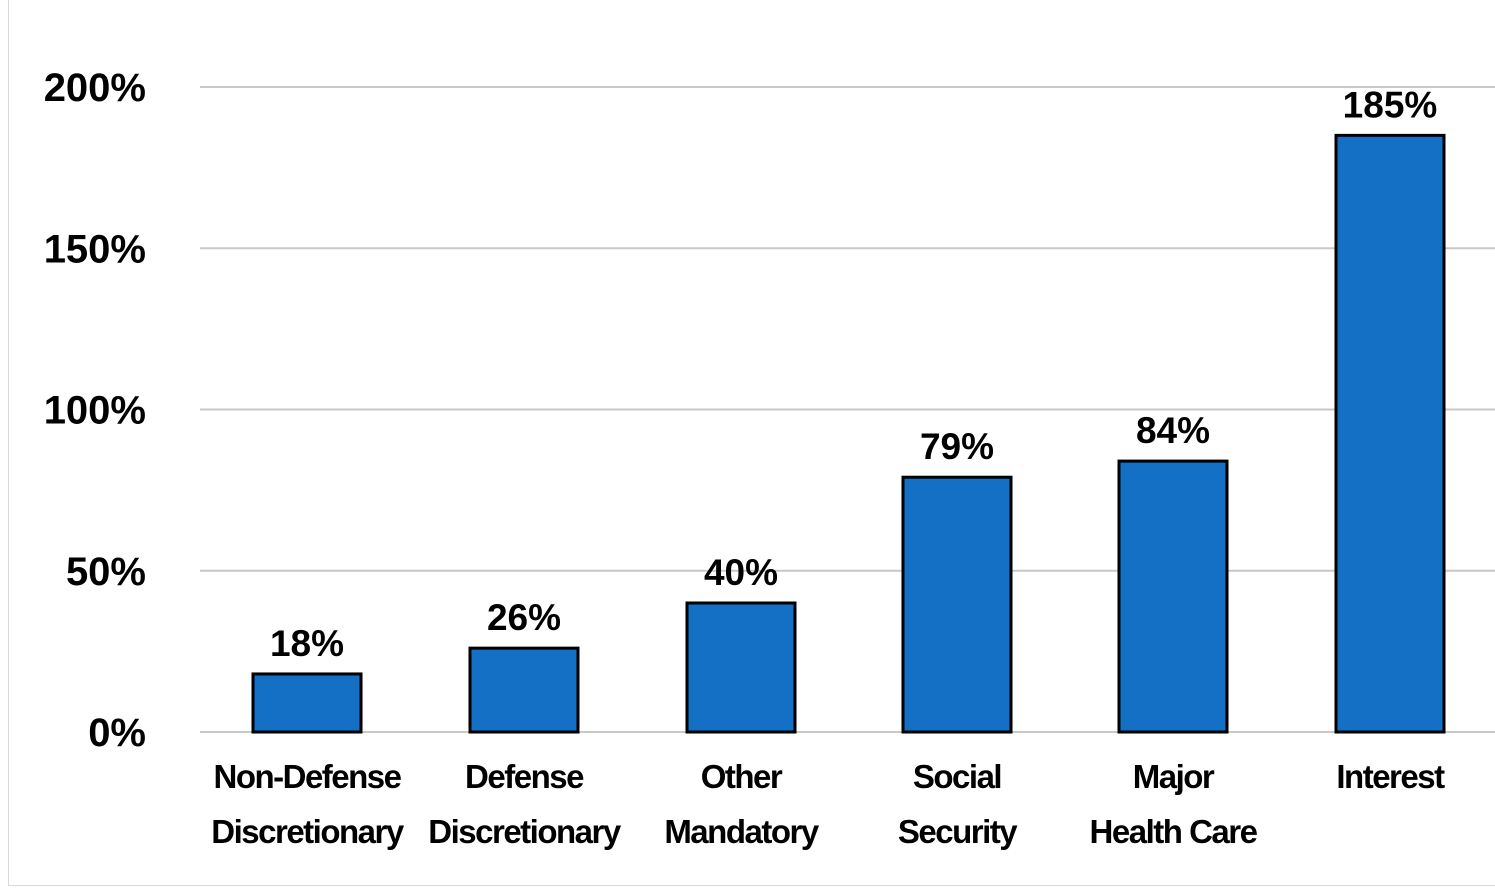 This screenshot has height=889, width=1495. I want to click on data-label: 84%, so click(1173, 430).